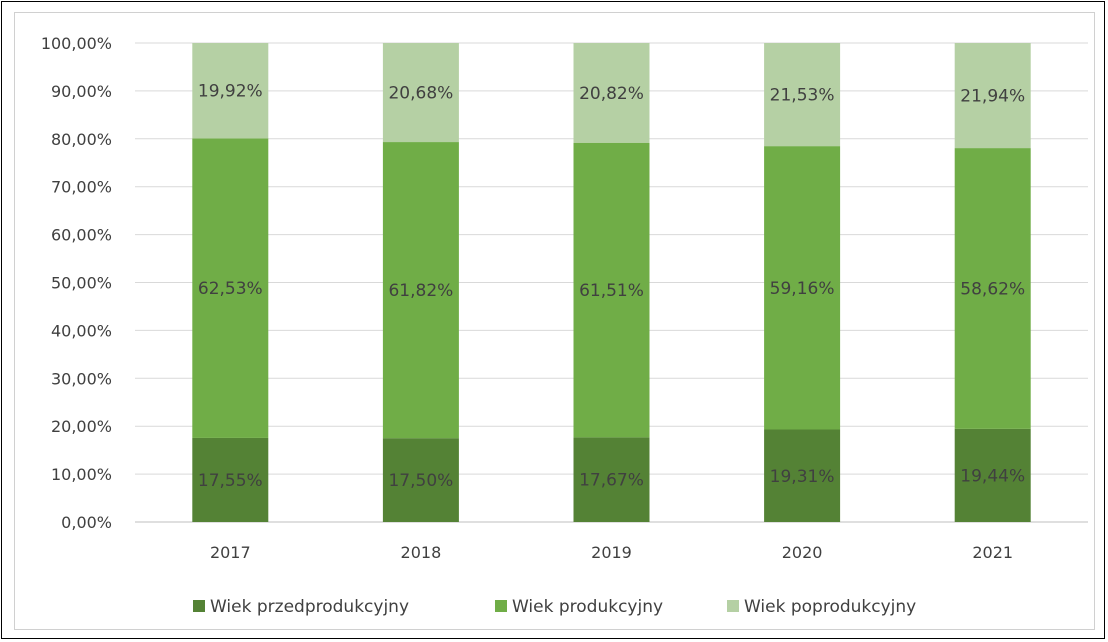 This screenshot has width=1108, height=642. What do you see at coordinates (81, 91) in the screenshot?
I see `y-tick-label: 90,00%` at bounding box center [81, 91].